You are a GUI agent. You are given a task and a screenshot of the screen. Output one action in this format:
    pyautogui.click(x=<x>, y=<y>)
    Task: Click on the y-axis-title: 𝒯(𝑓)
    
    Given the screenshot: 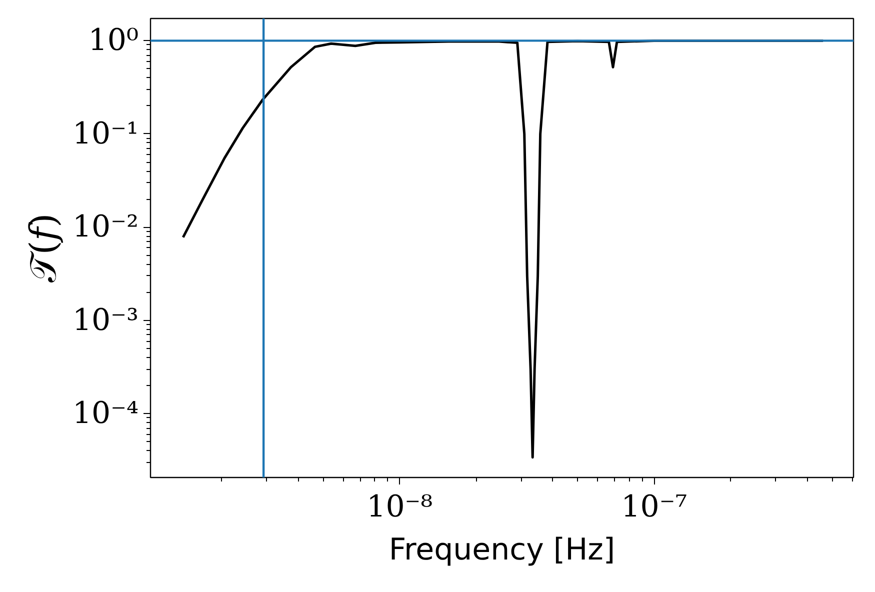 What is the action you would take?
    pyautogui.click(x=43, y=248)
    